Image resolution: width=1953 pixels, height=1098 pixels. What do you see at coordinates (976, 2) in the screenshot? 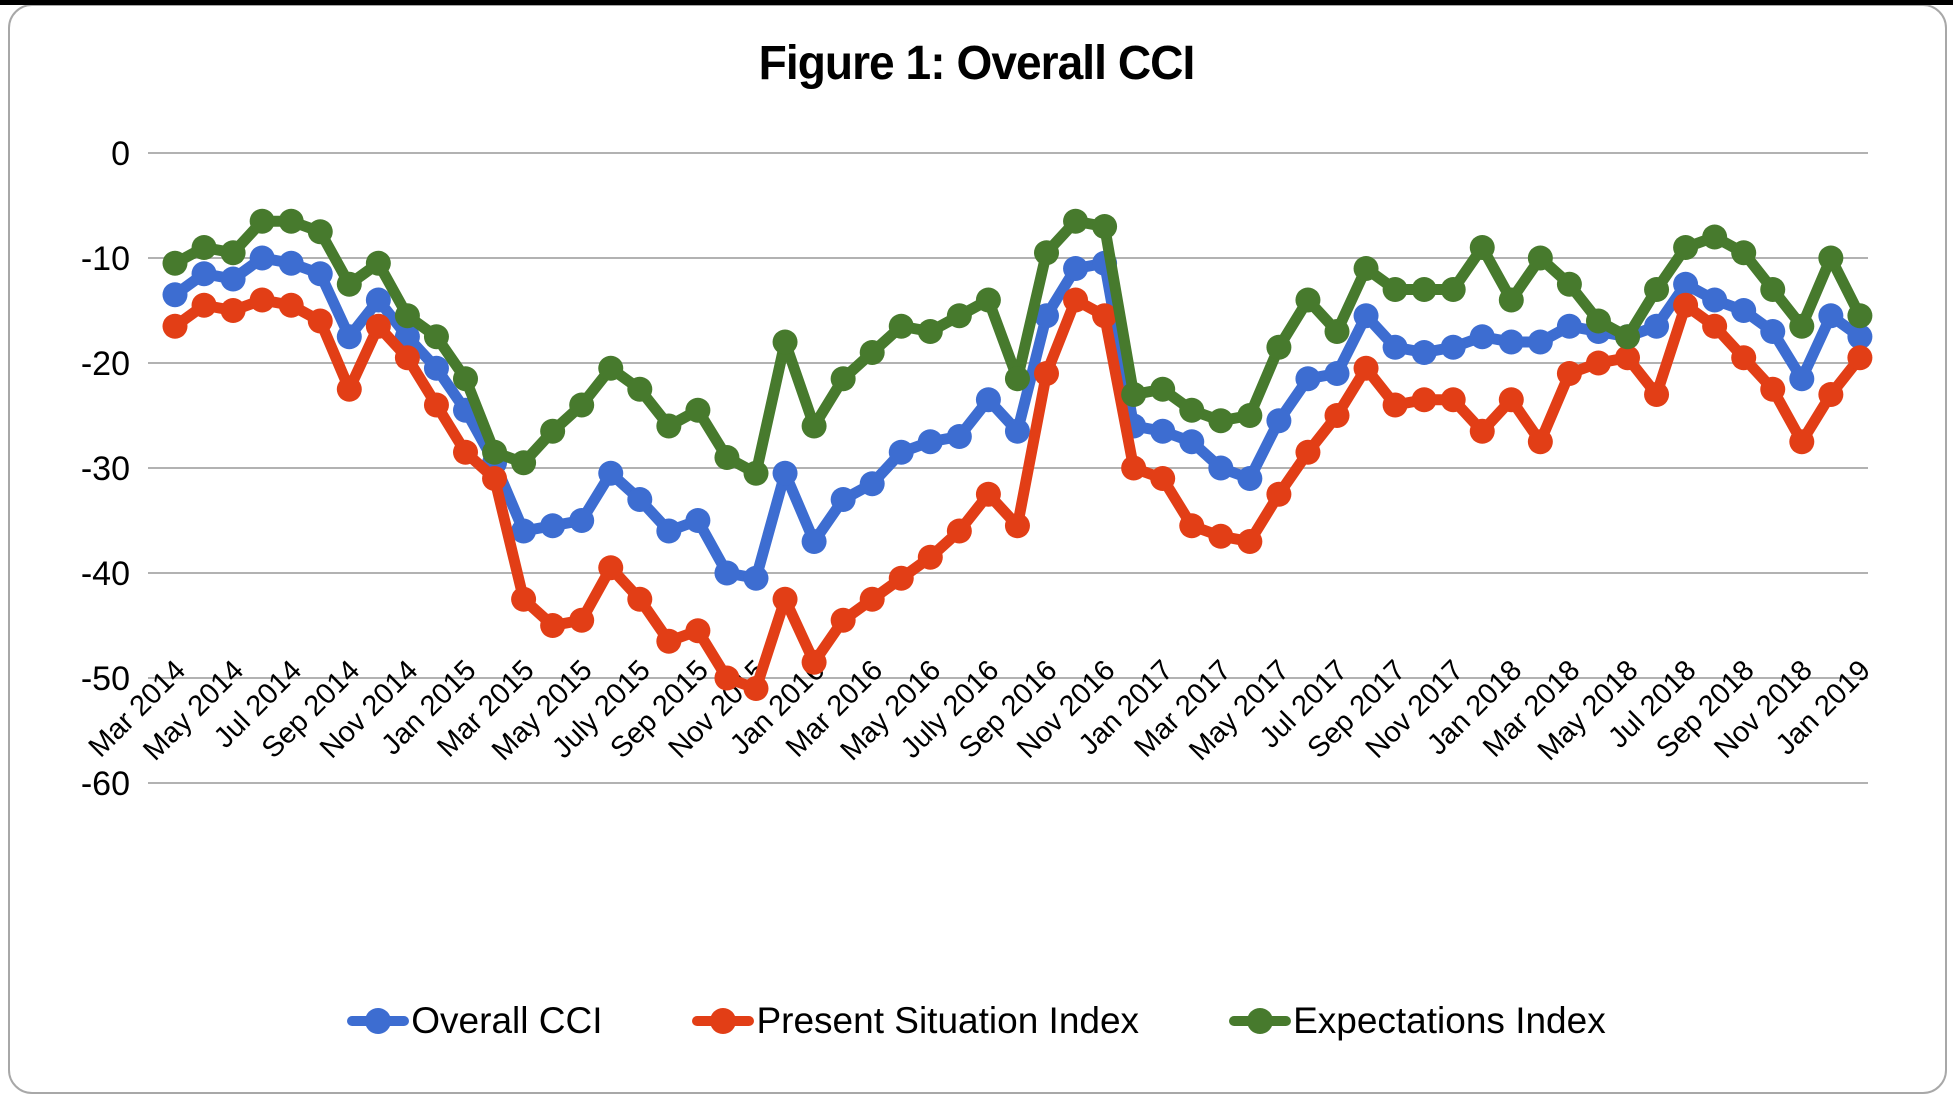
I see `window-top-edge` at bounding box center [976, 2].